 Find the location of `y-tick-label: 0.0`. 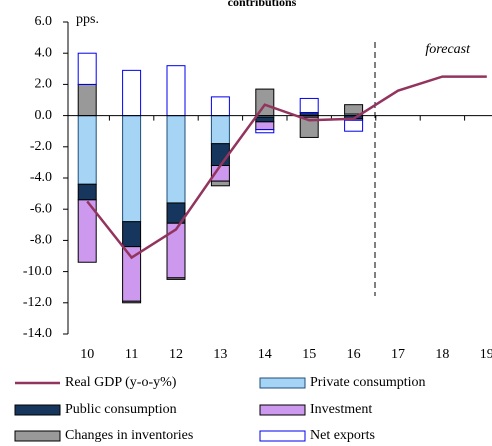

y-tick-label: 0.0 is located at coordinates (44, 115).